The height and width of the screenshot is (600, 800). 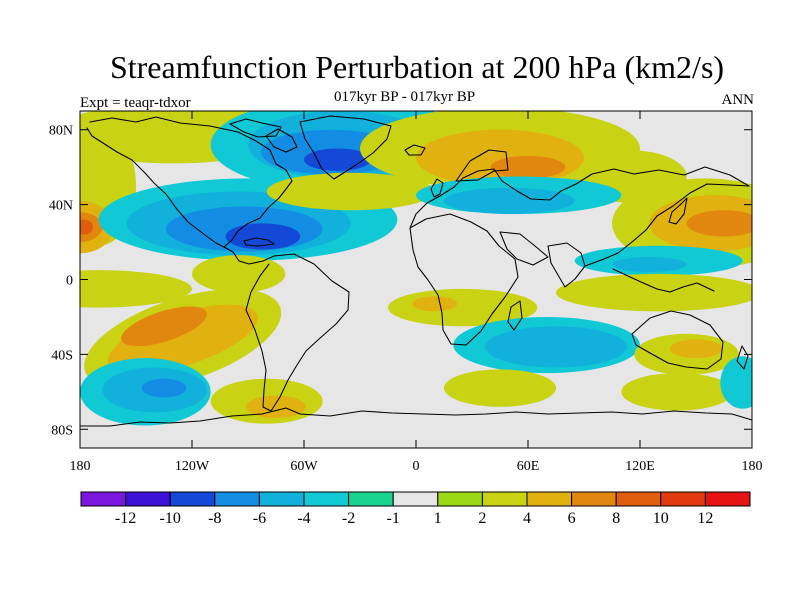 What do you see at coordinates (62, 430) in the screenshot?
I see `y-tick-label-5: 80S` at bounding box center [62, 430].